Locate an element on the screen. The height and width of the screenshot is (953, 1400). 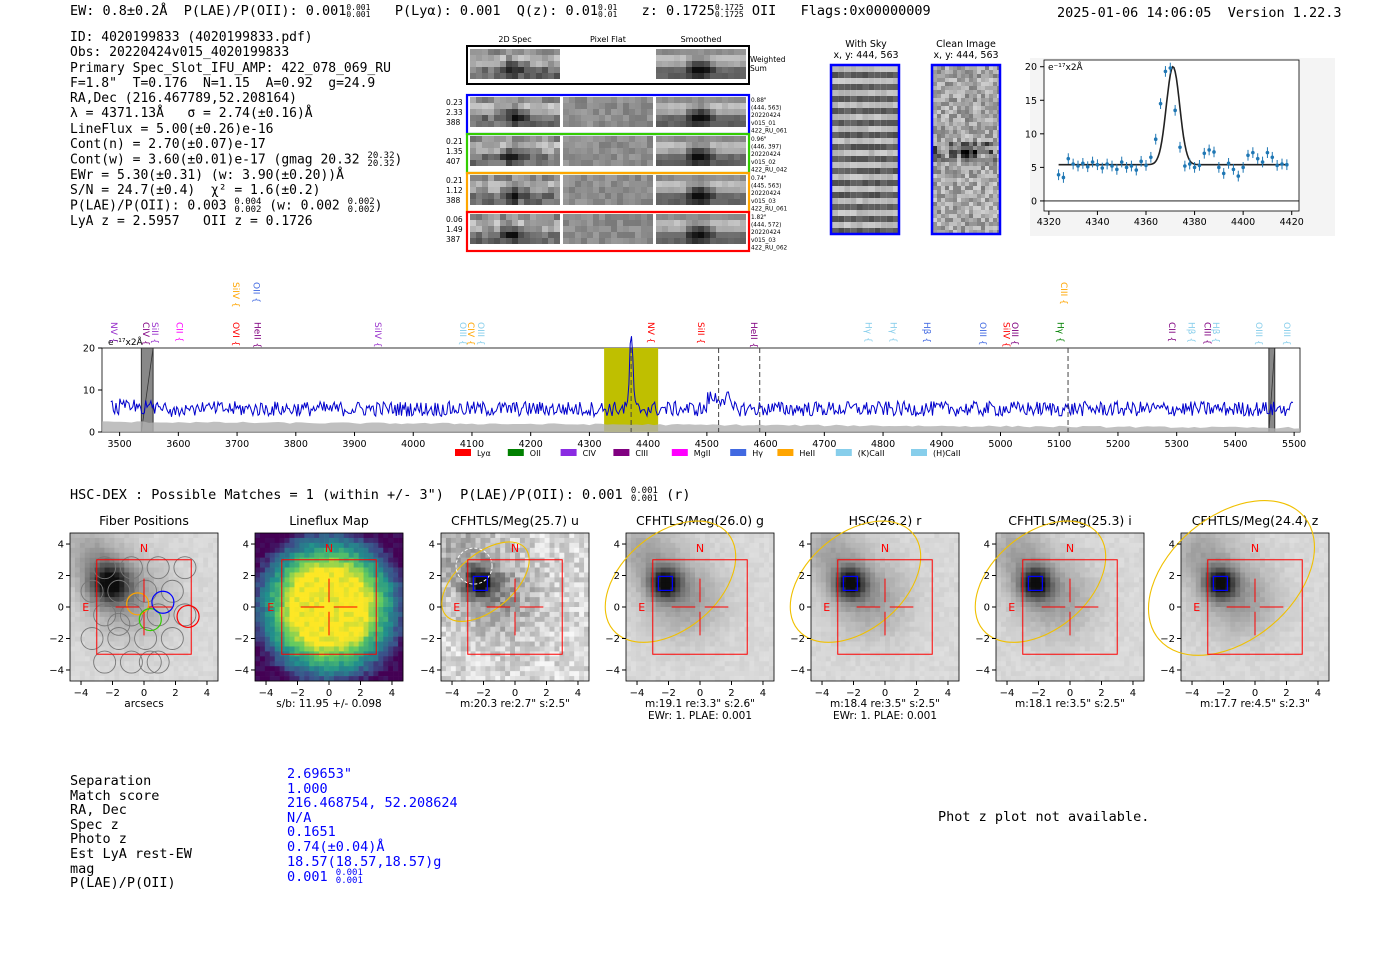
y-tick-label: 2 is located at coordinates (246, 576).